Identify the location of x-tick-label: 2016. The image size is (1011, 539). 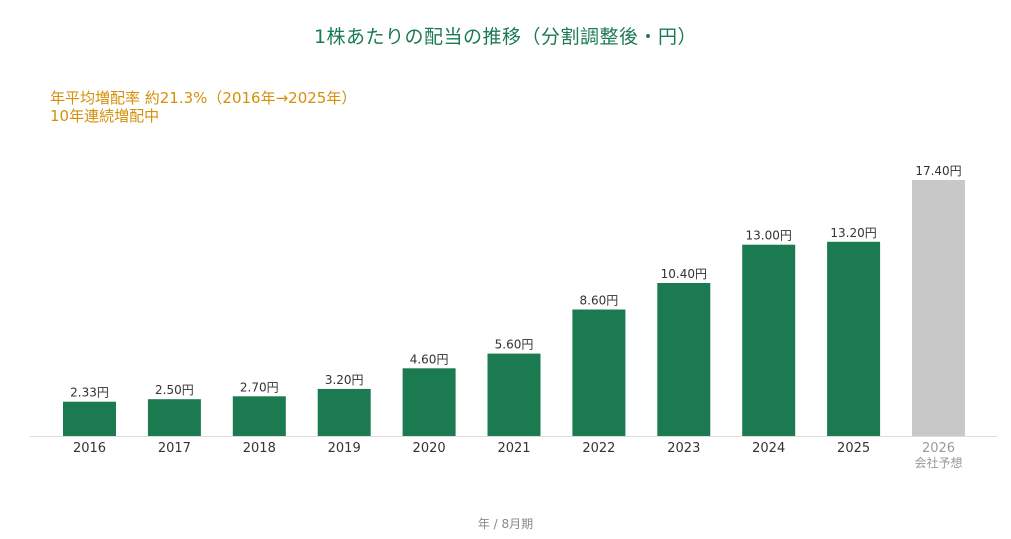
(89, 448).